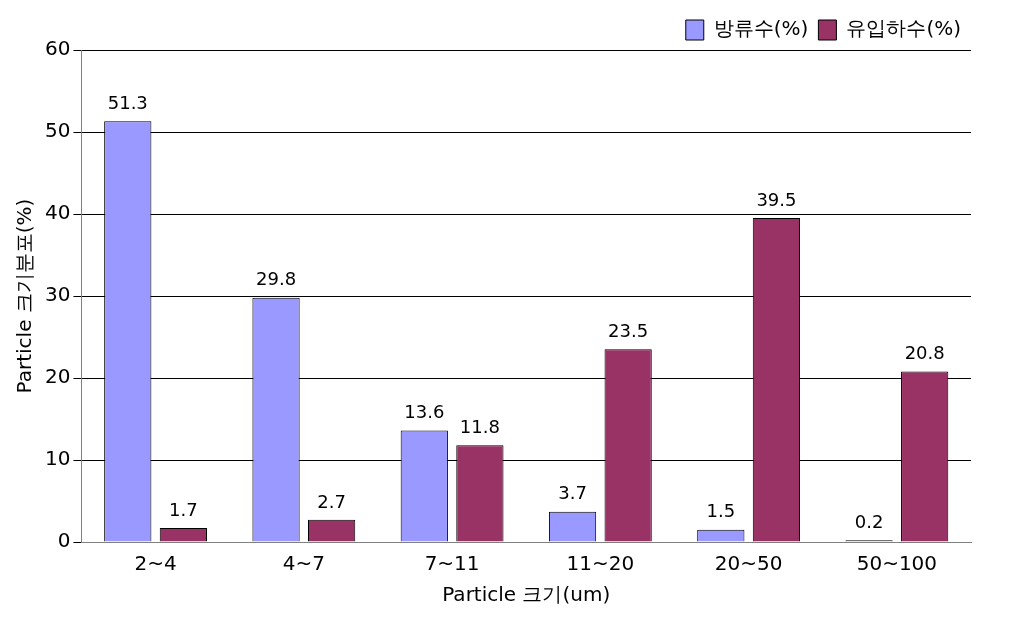 This screenshot has width=1011, height=622. Describe the element at coordinates (303, 563) in the screenshot. I see `x-tick-label: 4~7` at that location.